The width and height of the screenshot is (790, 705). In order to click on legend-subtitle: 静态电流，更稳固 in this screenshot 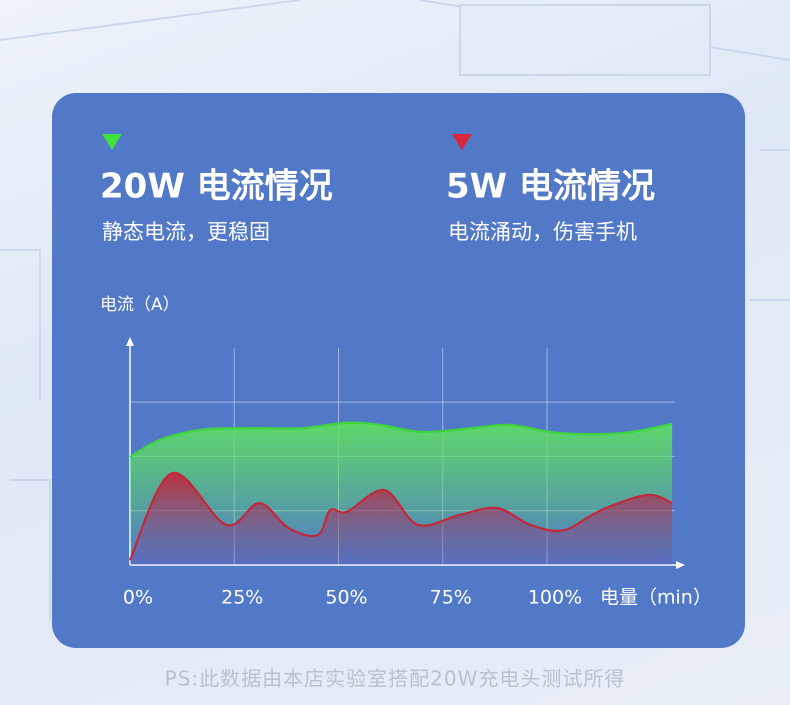, I will do `click(186, 232)`.